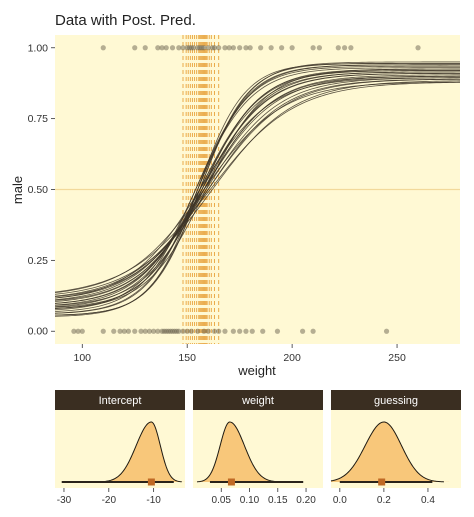 Image resolution: width=474 pixels, height=517 pixels. Describe the element at coordinates (187, 358) in the screenshot. I see `x-tick-label: 150` at that location.